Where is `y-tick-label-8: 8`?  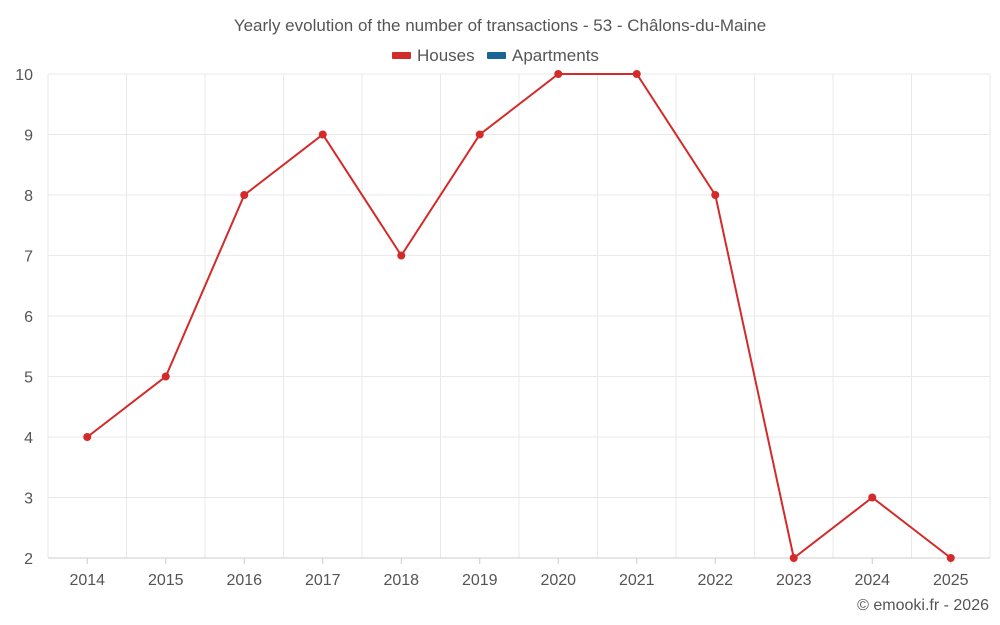
y-tick-label-8: 8 is located at coordinates (28, 196).